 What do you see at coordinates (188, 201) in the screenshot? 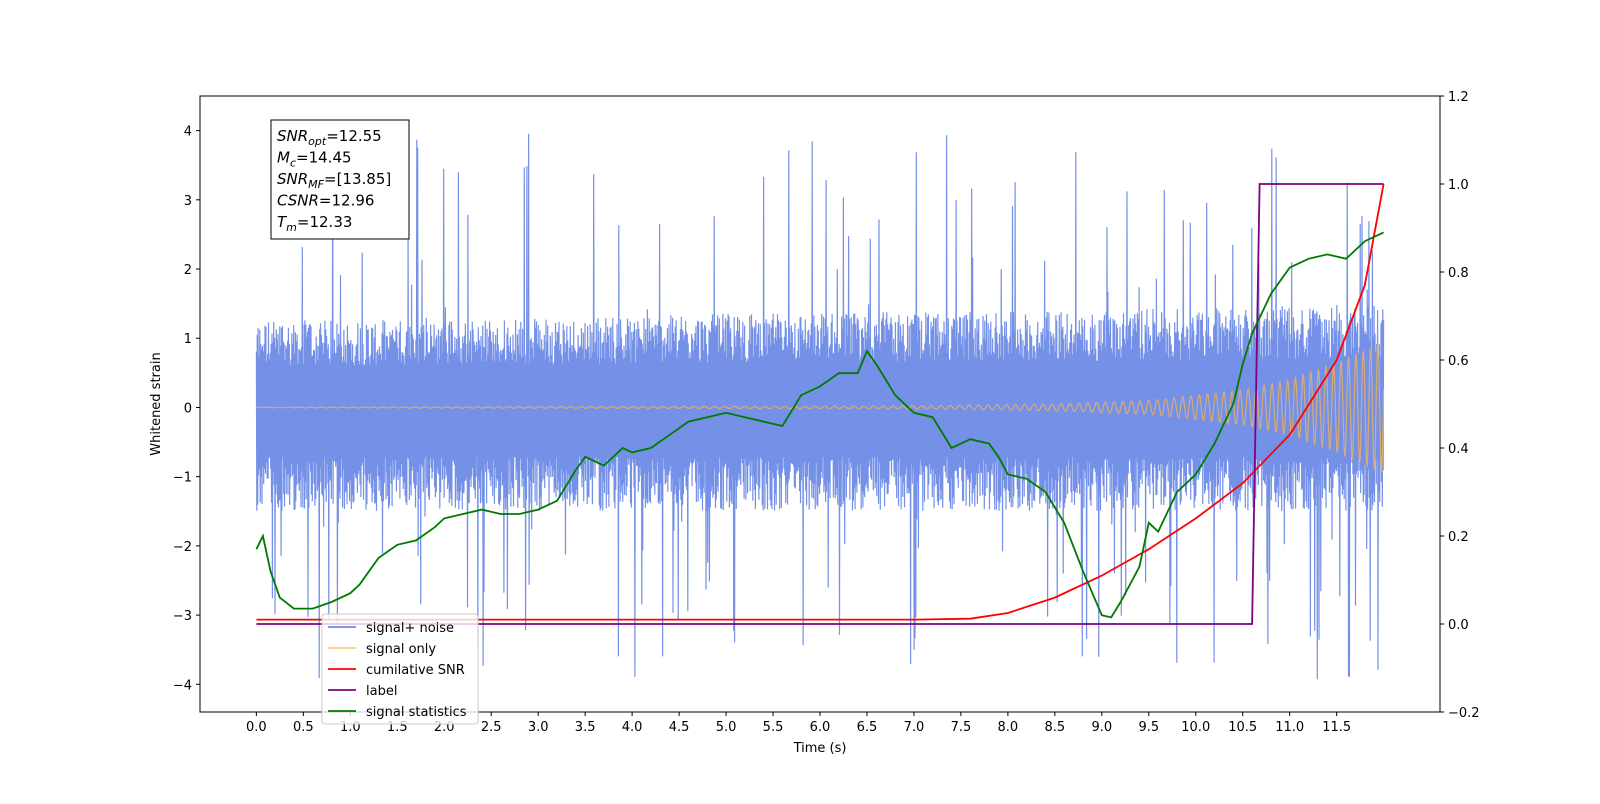
I see `y-tick-label: 3` at bounding box center [188, 201].